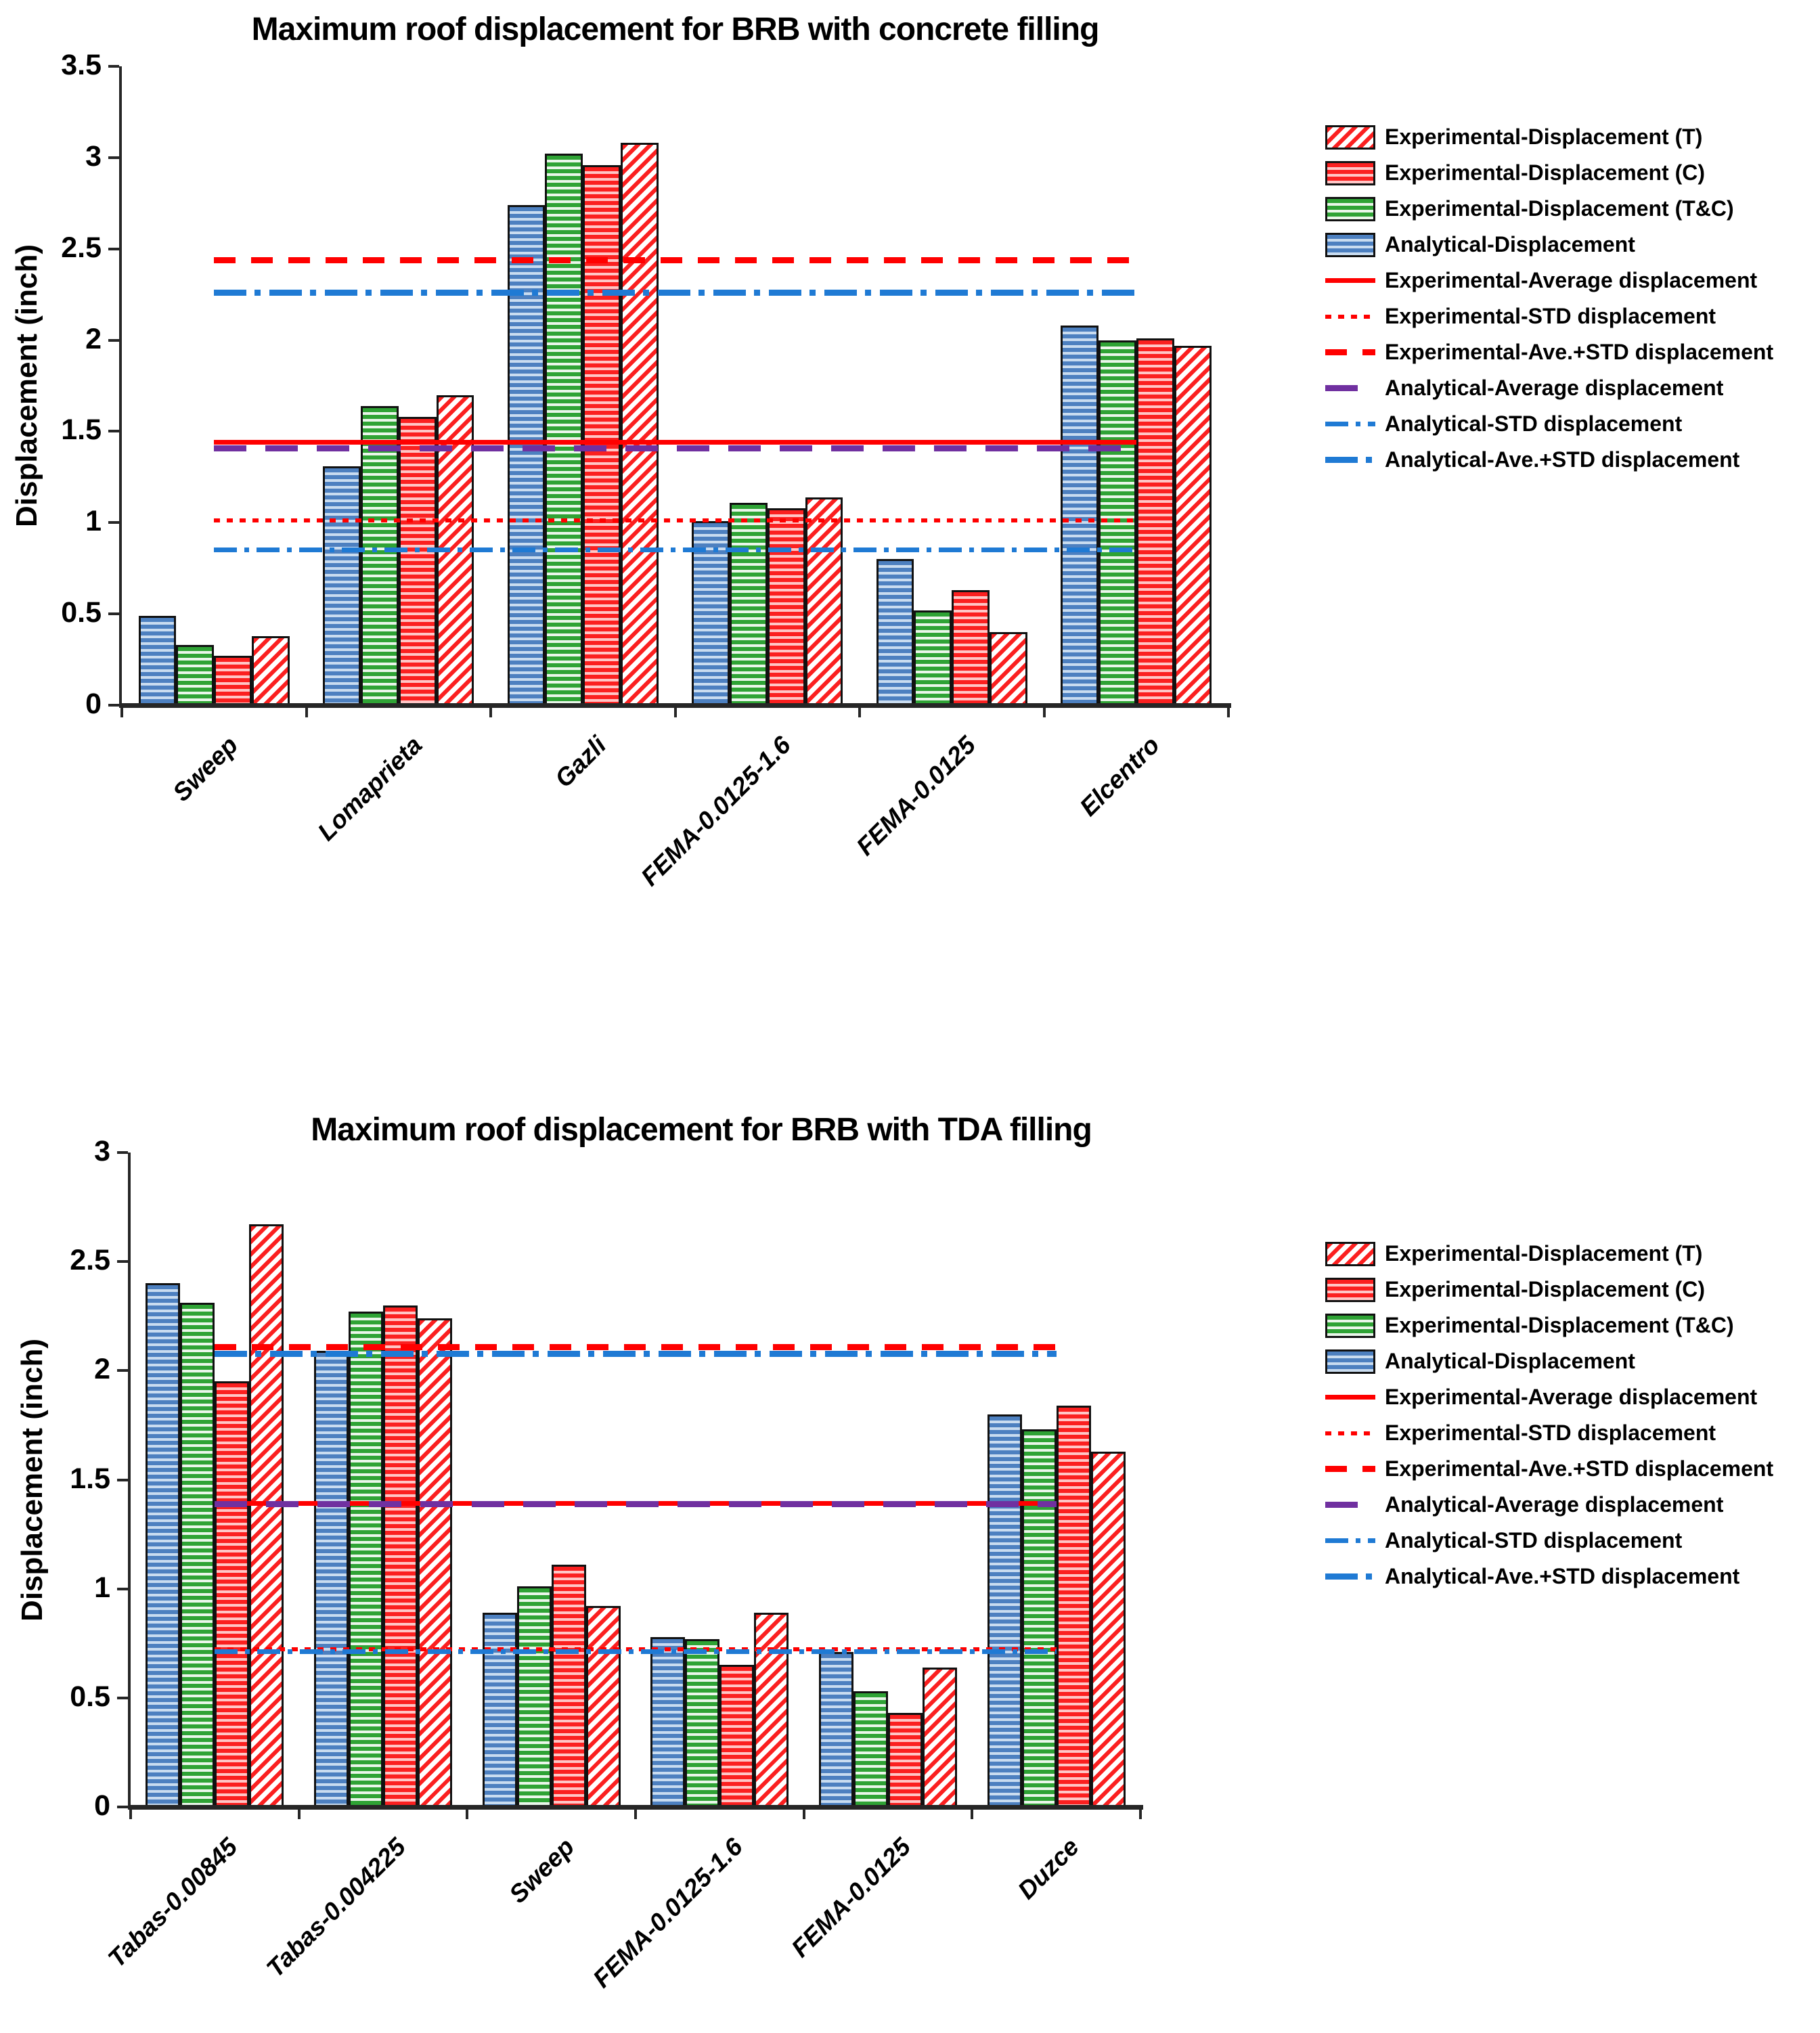 The width and height of the screenshot is (1820, 2033). I want to click on bar-Experimental-Displacement (C)-Tabas-0.00845, so click(232, 1594).